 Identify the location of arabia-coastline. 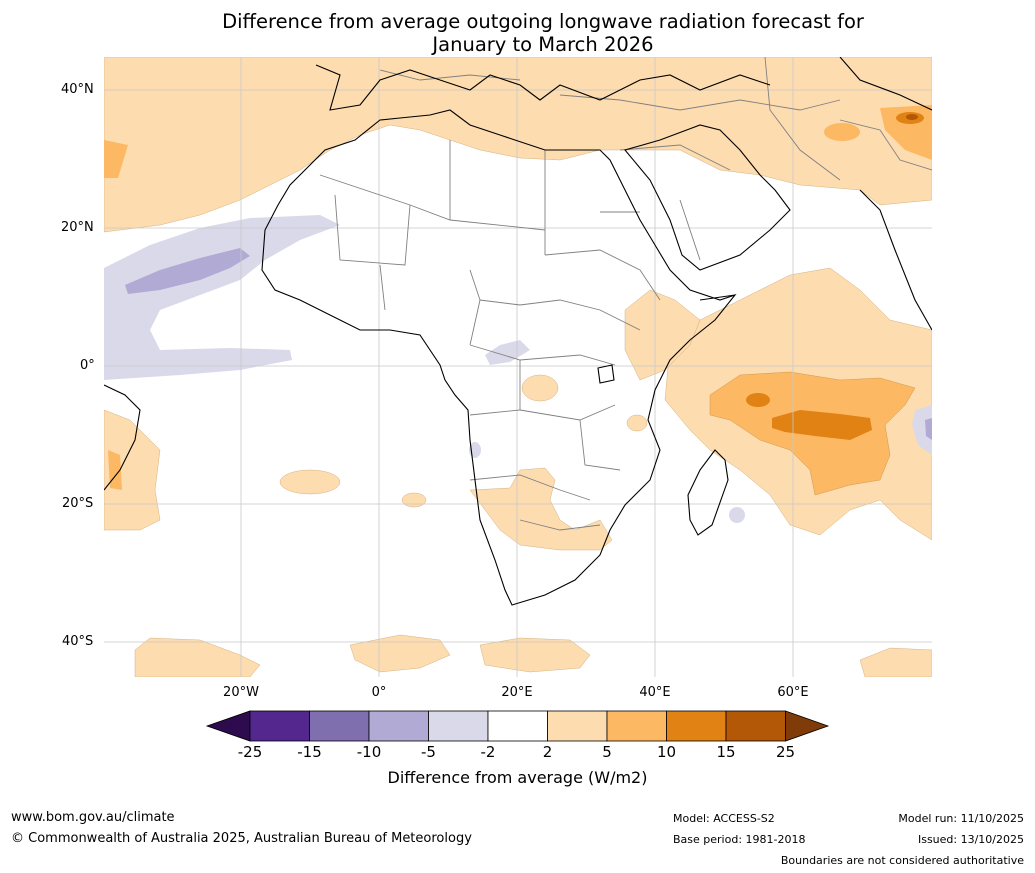
(707, 197).